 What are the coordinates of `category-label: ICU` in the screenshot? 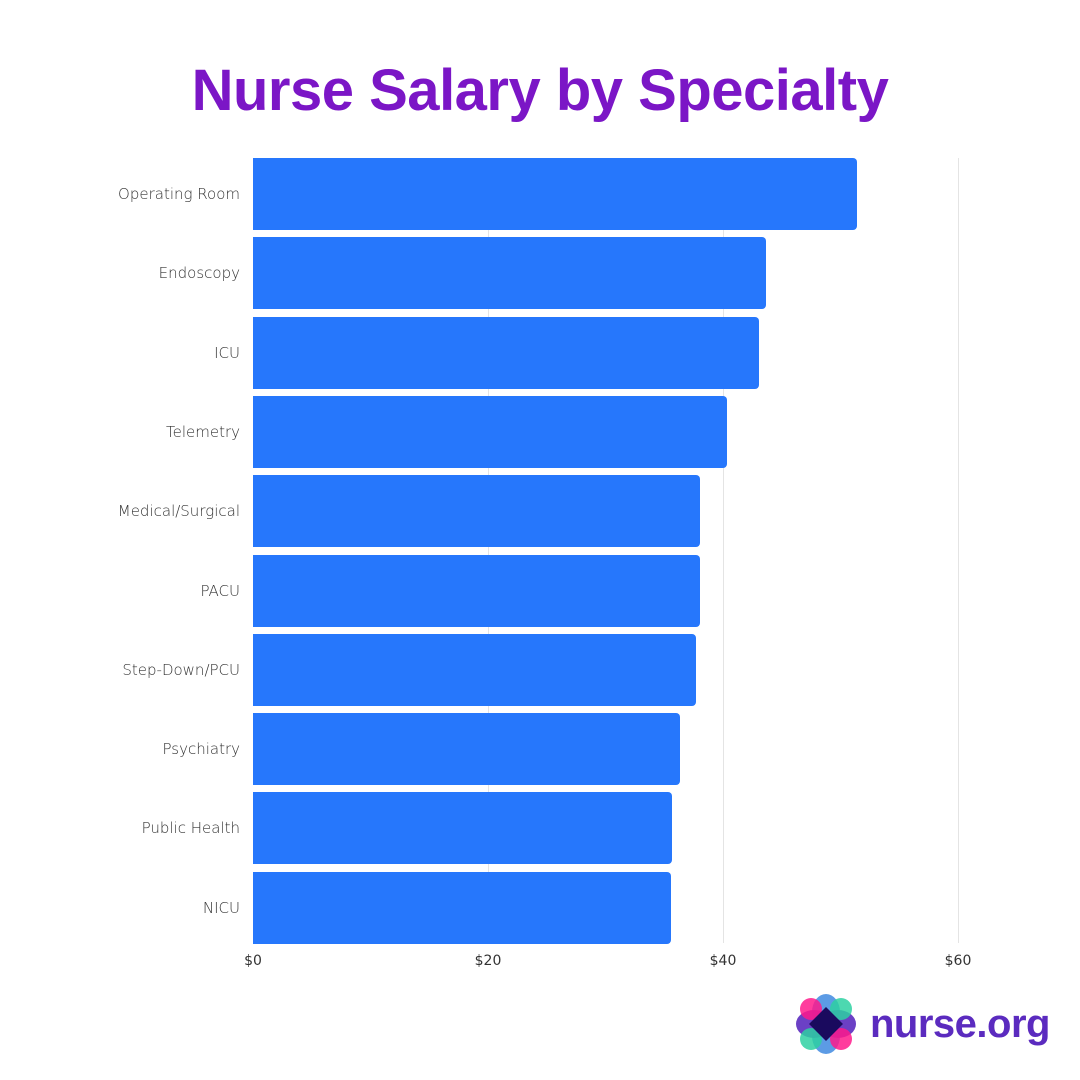 It's located at (227, 352).